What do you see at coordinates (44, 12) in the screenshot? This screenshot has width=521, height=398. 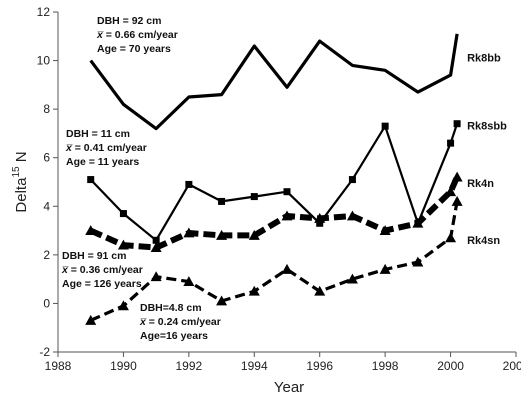 I see `y-tick-label-12: 12` at bounding box center [44, 12].